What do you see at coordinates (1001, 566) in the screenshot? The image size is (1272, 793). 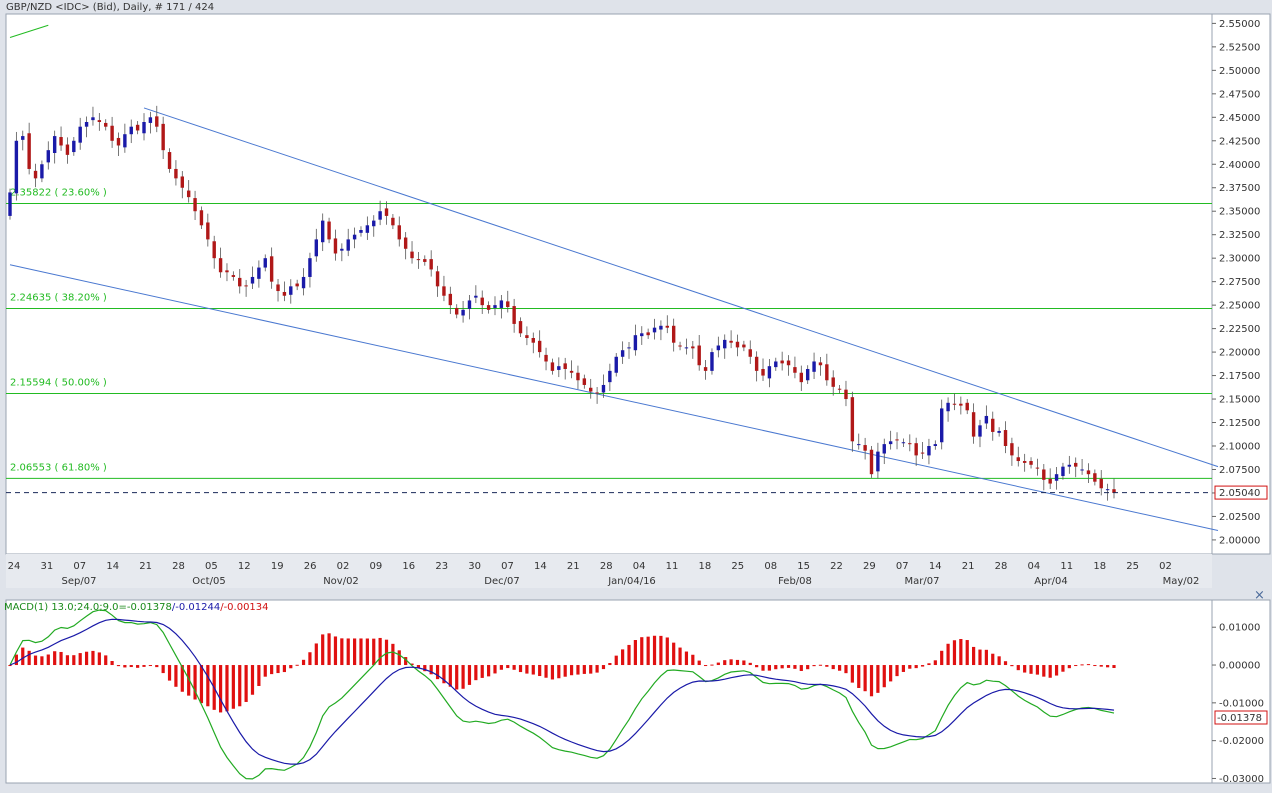 I see `x-day-label: 28` at bounding box center [1001, 566].